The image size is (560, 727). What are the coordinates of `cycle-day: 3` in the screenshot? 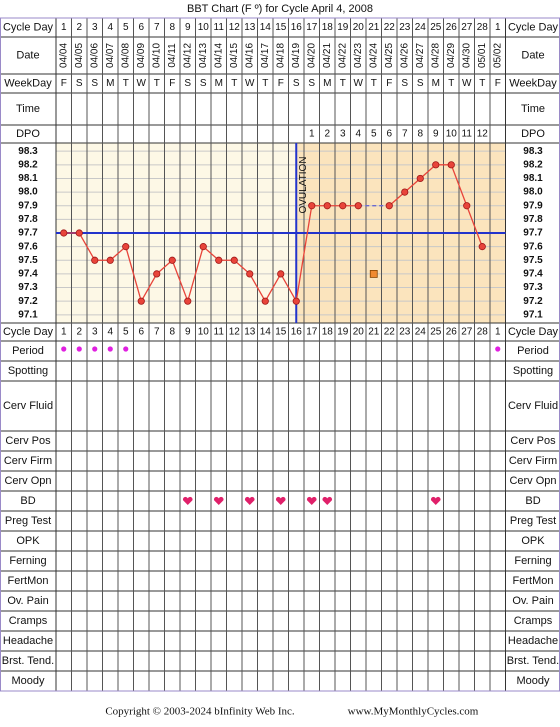 It's located at (95, 332).